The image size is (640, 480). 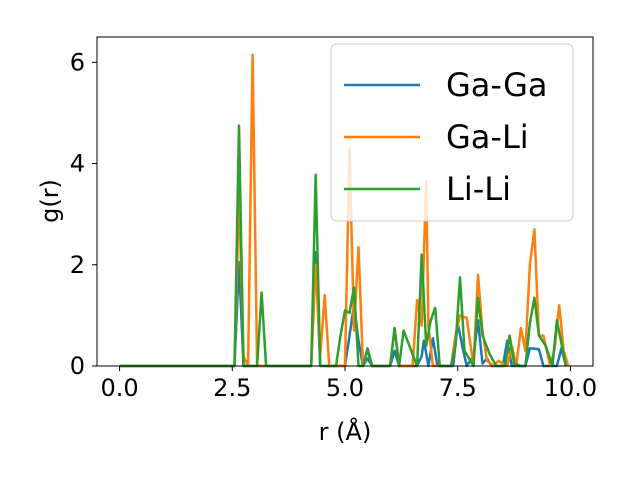 I want to click on x-axis-ticks: 0.0 2.5 5.0 7.5 10.0, so click(x=348, y=384).